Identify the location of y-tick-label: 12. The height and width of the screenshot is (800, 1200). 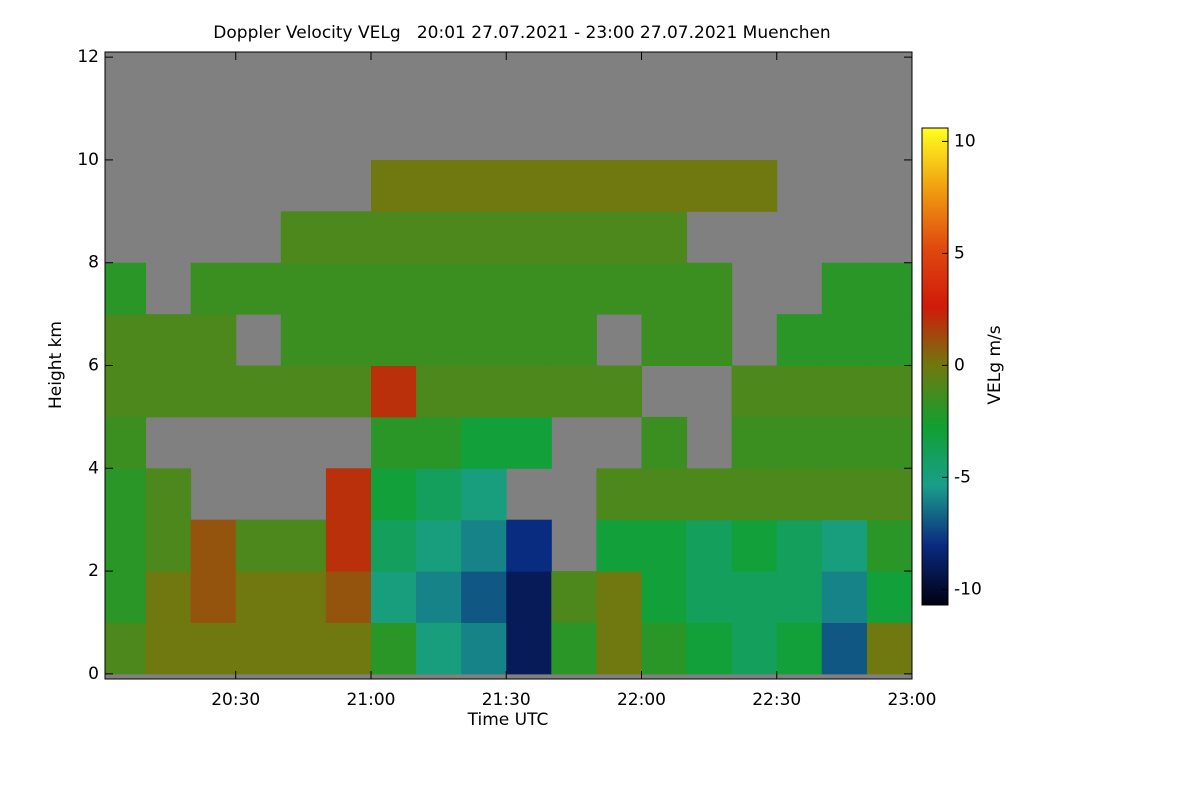
(88, 57).